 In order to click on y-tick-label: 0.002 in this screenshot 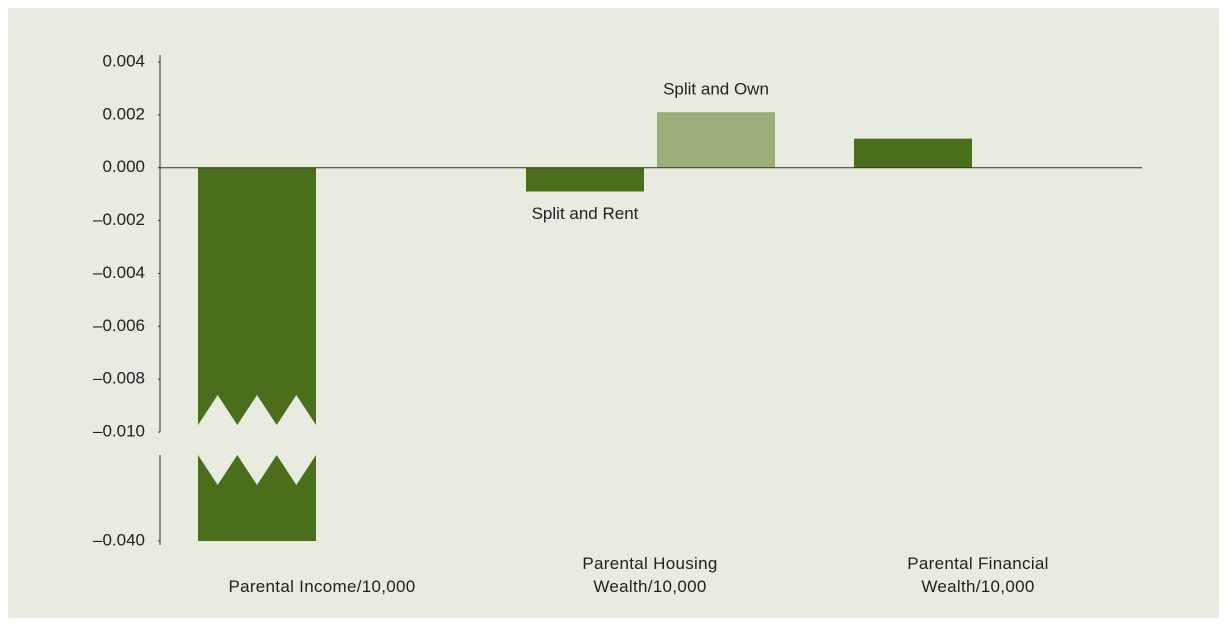, I will do `click(123, 113)`.